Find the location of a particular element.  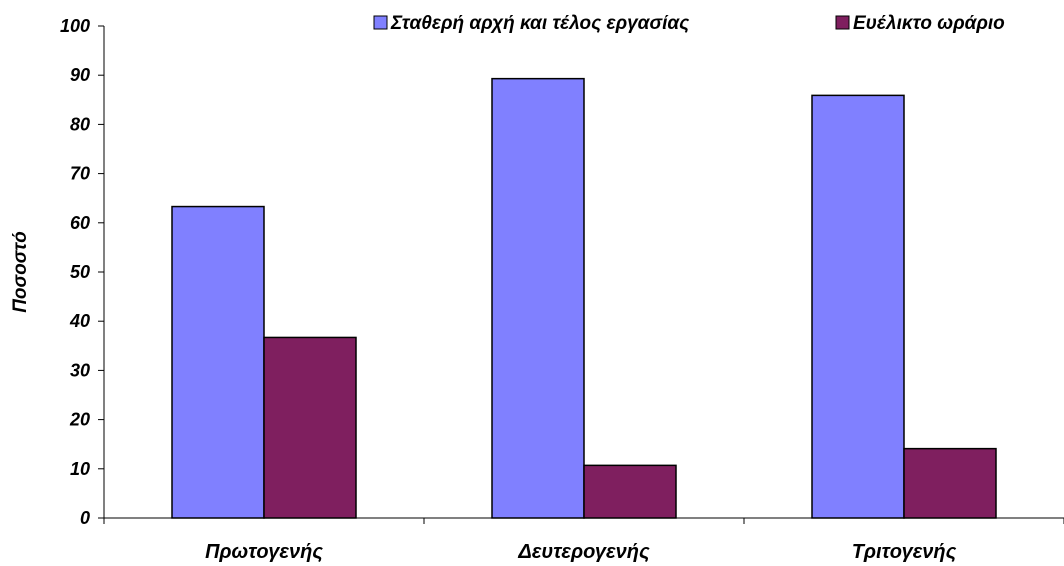

y-tick-label: 50 is located at coordinates (80, 272).